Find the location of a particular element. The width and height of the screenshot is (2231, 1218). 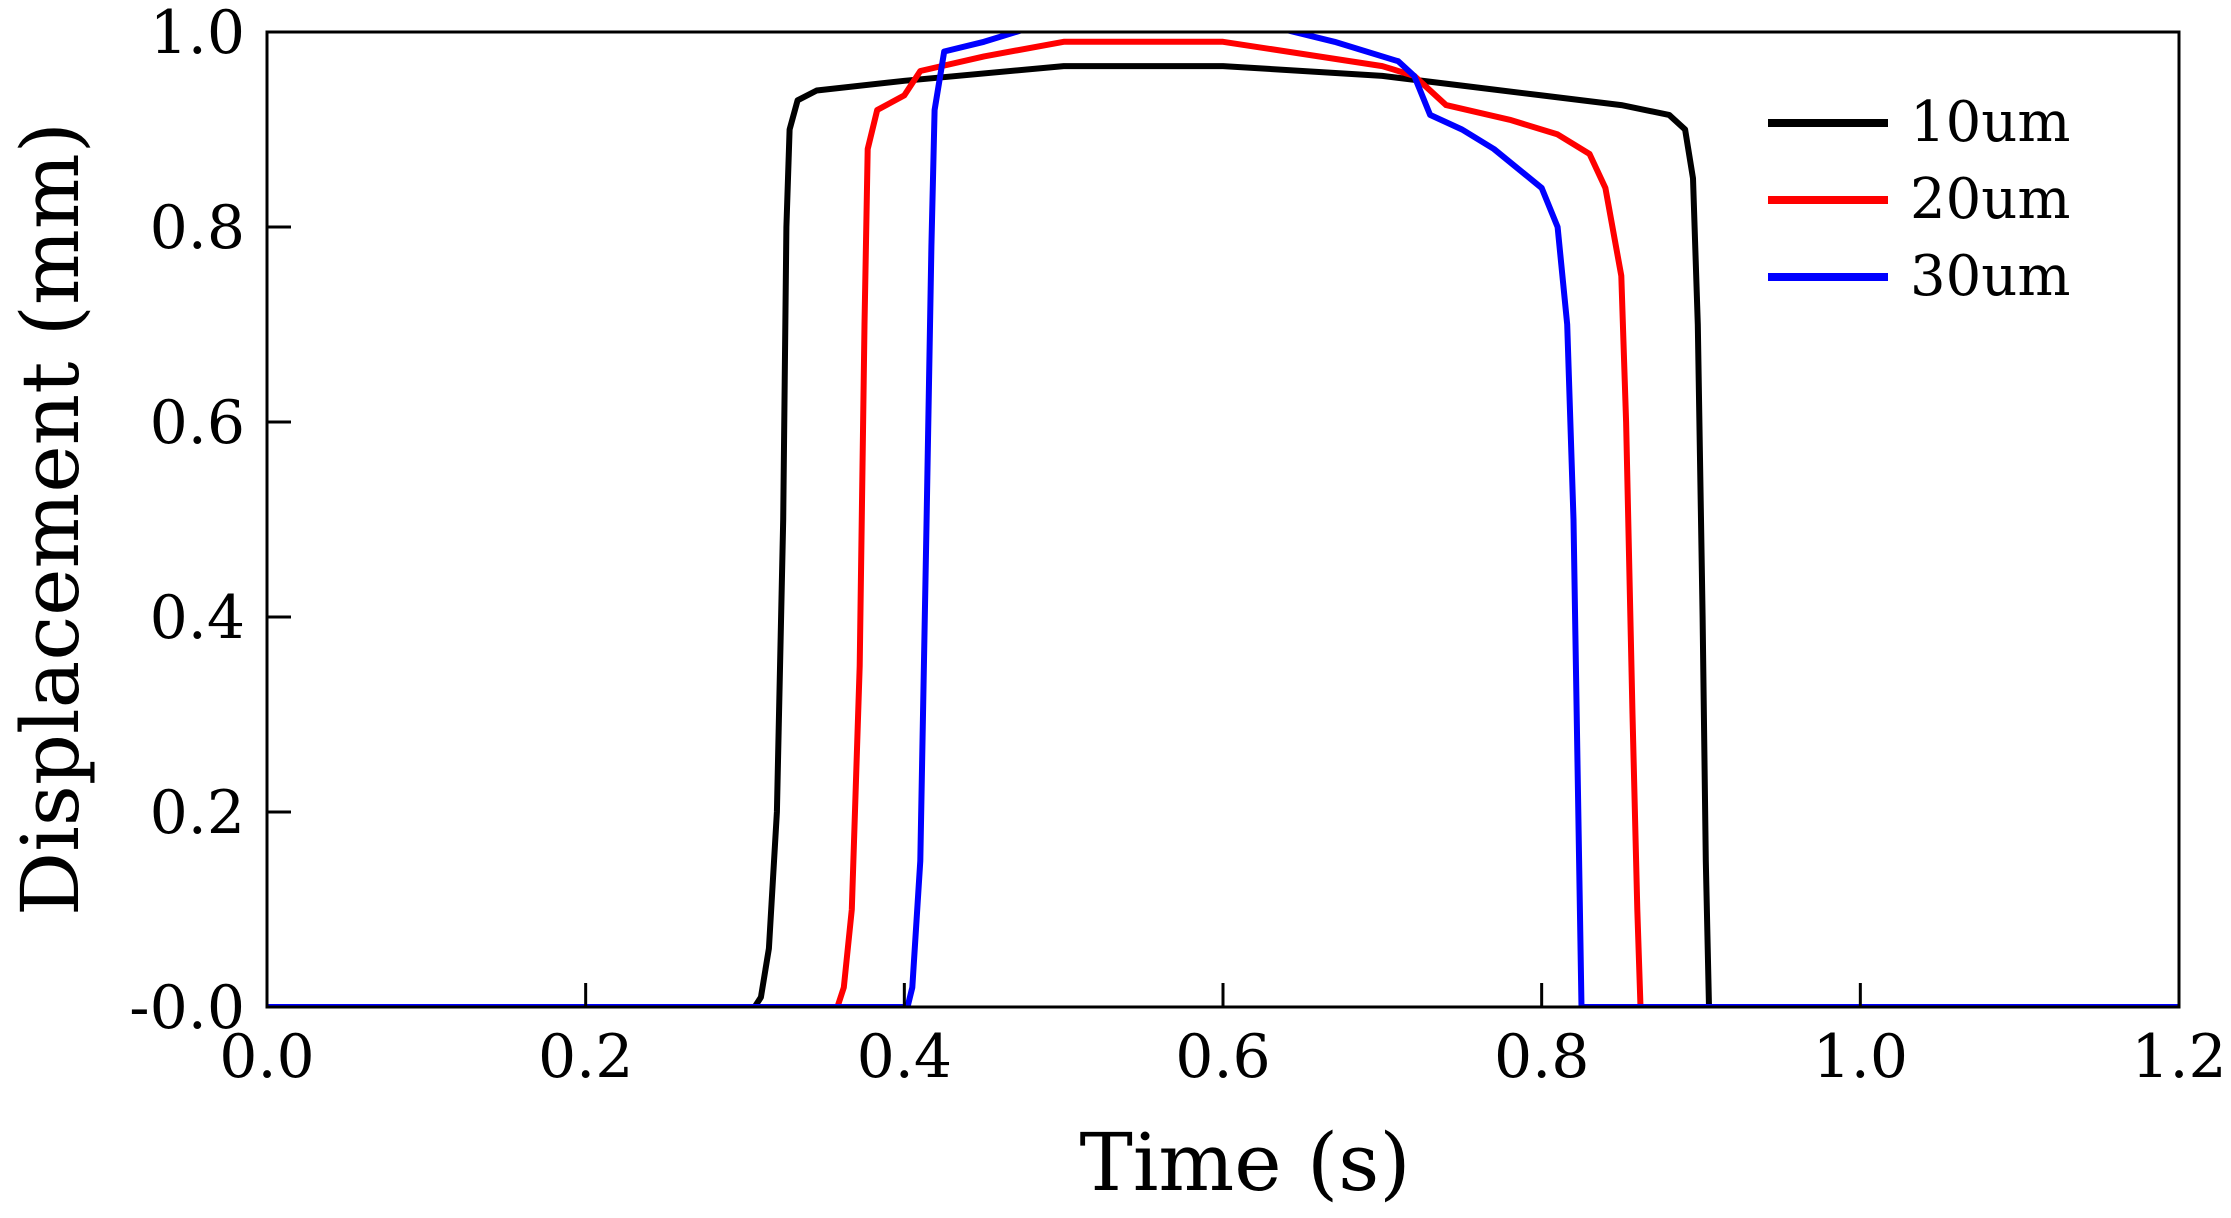

legend-item-0: 10um is located at coordinates (1919, 122).